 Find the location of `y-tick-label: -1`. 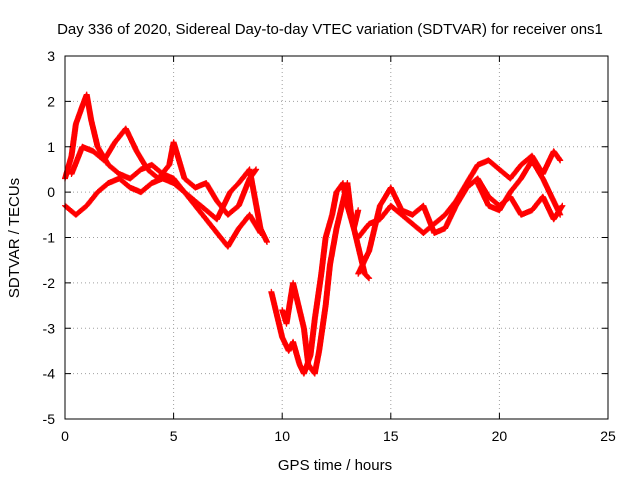

y-tick-label: -1 is located at coordinates (49, 238).